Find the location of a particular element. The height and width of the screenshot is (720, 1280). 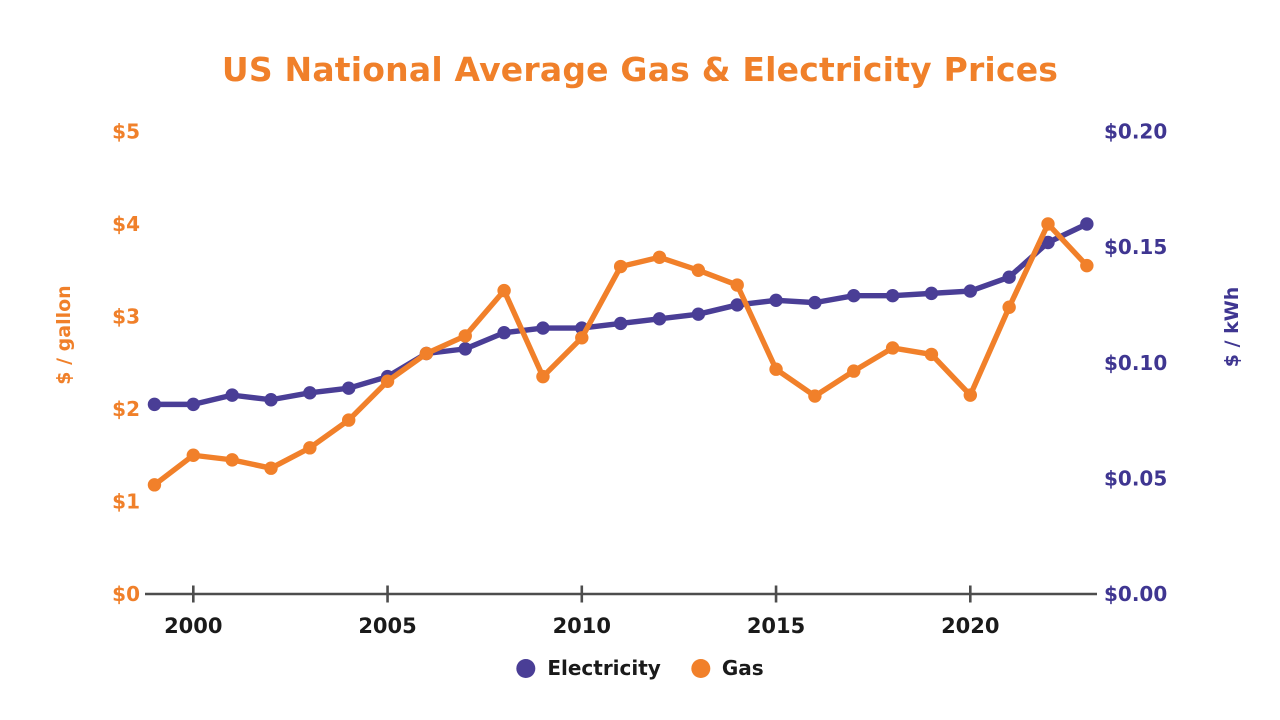

left-axis-tick-label: $3 is located at coordinates (126, 317).